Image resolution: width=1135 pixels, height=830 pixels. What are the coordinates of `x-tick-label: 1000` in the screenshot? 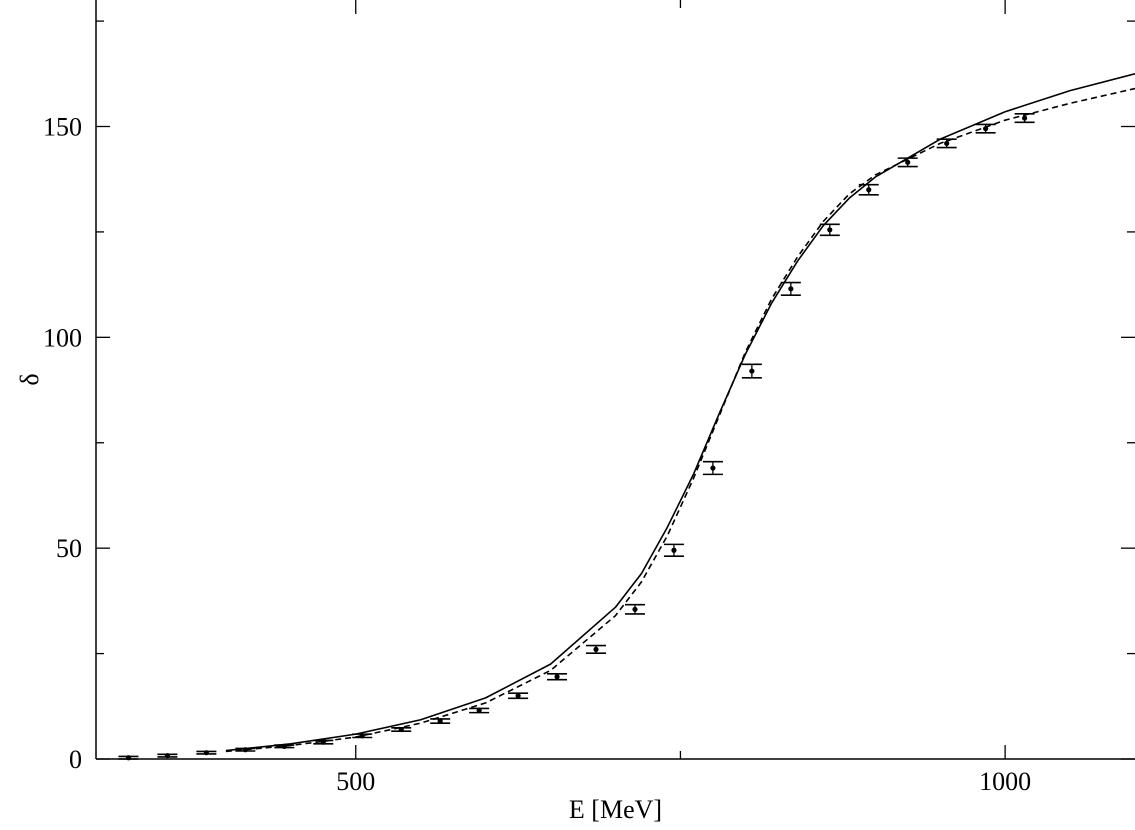 It's located at (1005, 781).